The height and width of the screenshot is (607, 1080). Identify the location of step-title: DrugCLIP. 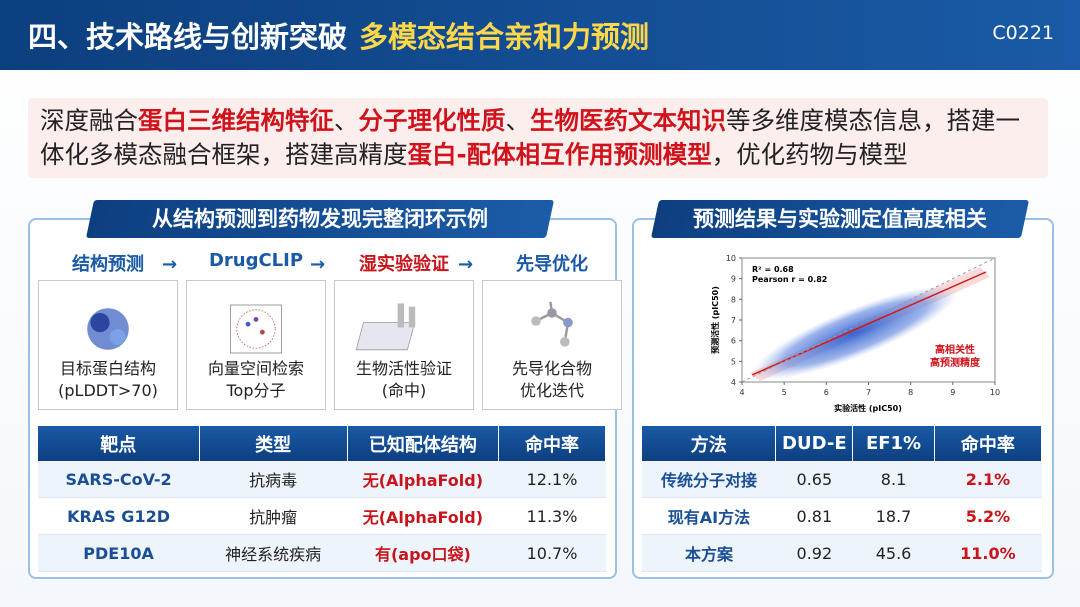
(256, 260).